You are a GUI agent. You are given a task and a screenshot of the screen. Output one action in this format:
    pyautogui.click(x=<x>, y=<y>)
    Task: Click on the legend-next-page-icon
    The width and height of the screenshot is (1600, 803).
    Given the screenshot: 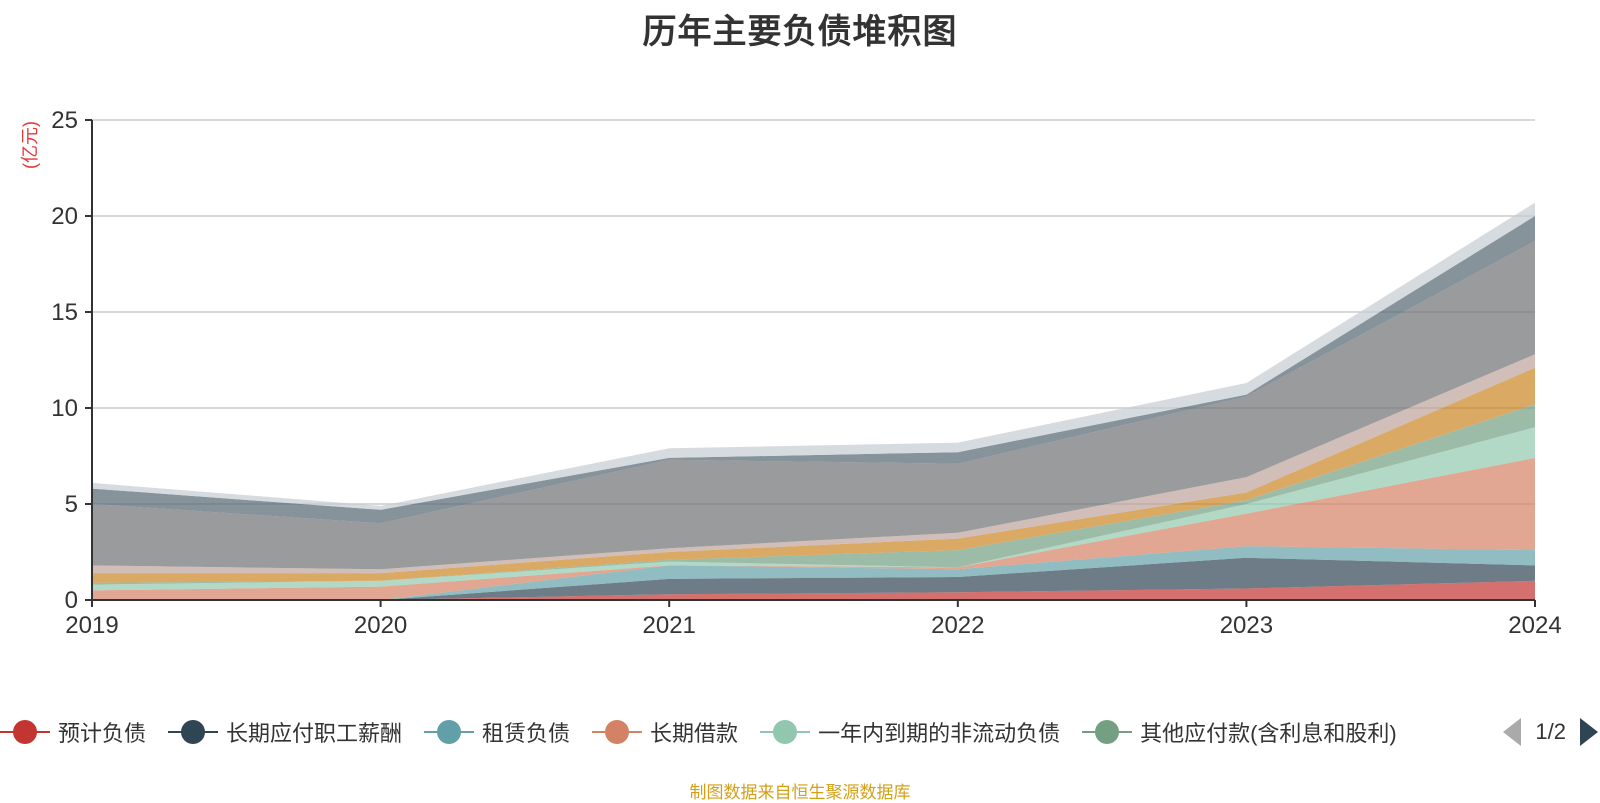 What is the action you would take?
    pyautogui.click(x=1589, y=732)
    